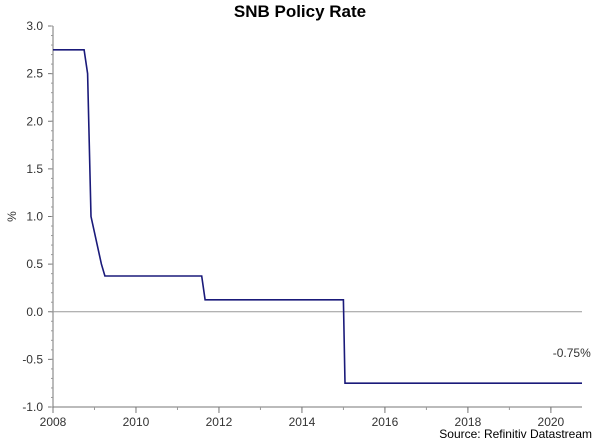  I want to click on y-tick-label: -1.0, so click(32, 407).